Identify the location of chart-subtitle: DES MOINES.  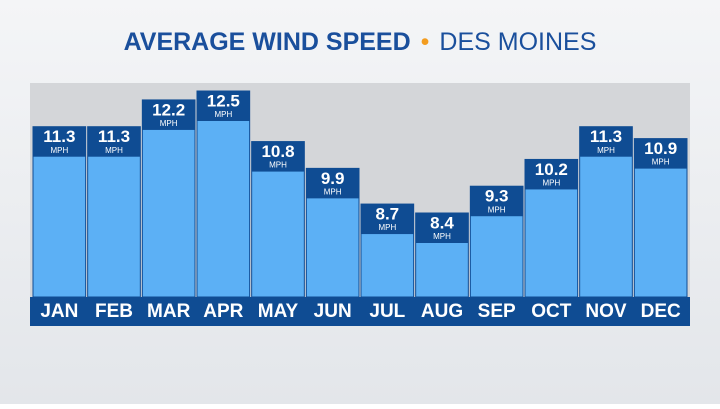
(517, 42).